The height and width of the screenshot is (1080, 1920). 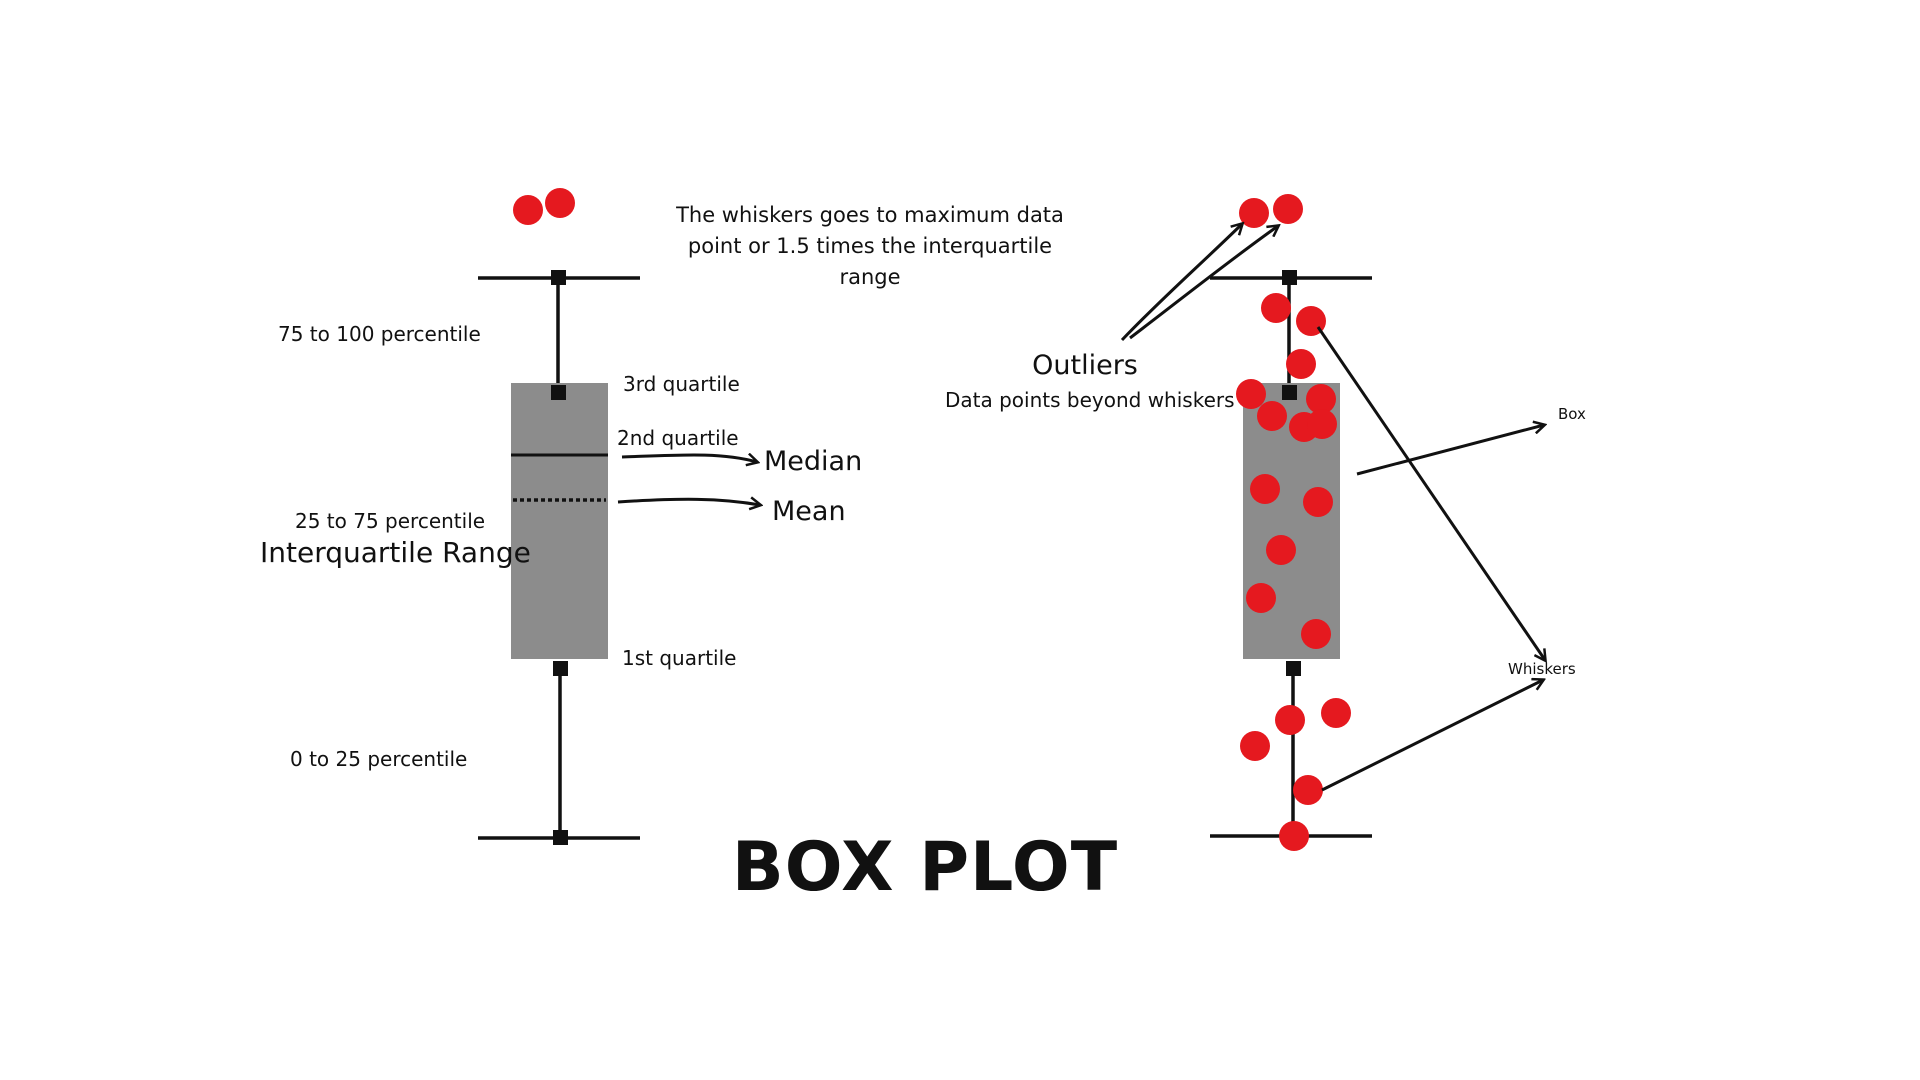 I want to click on right-box-plot, so click(x=1332, y=522).